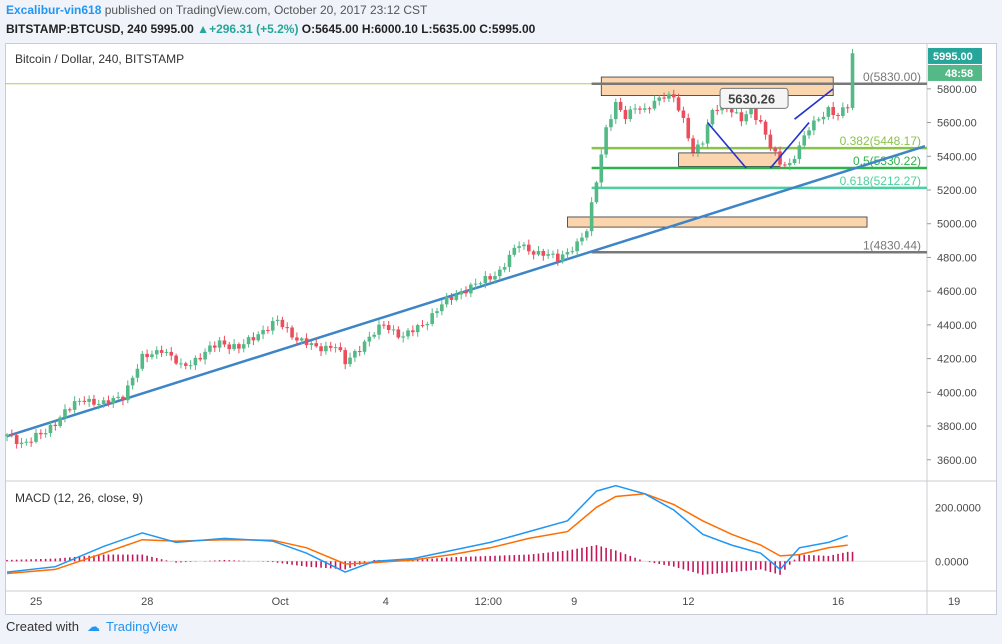 The height and width of the screenshot is (644, 1002). Describe the element at coordinates (42, 626) in the screenshot. I see `created-with-text: Created with` at that location.